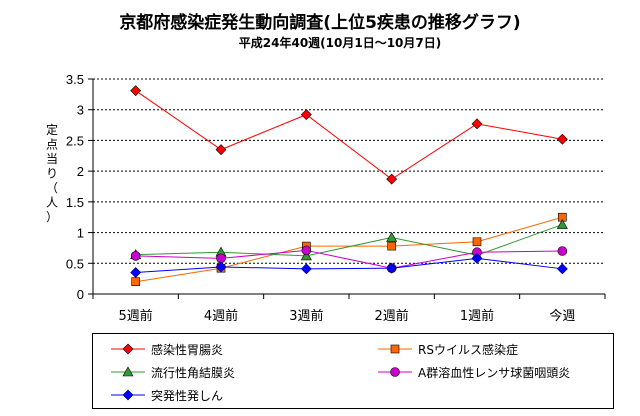 This screenshot has width=640, height=416. What do you see at coordinates (80, 294) in the screenshot?
I see `y-tick-label: 0` at bounding box center [80, 294].